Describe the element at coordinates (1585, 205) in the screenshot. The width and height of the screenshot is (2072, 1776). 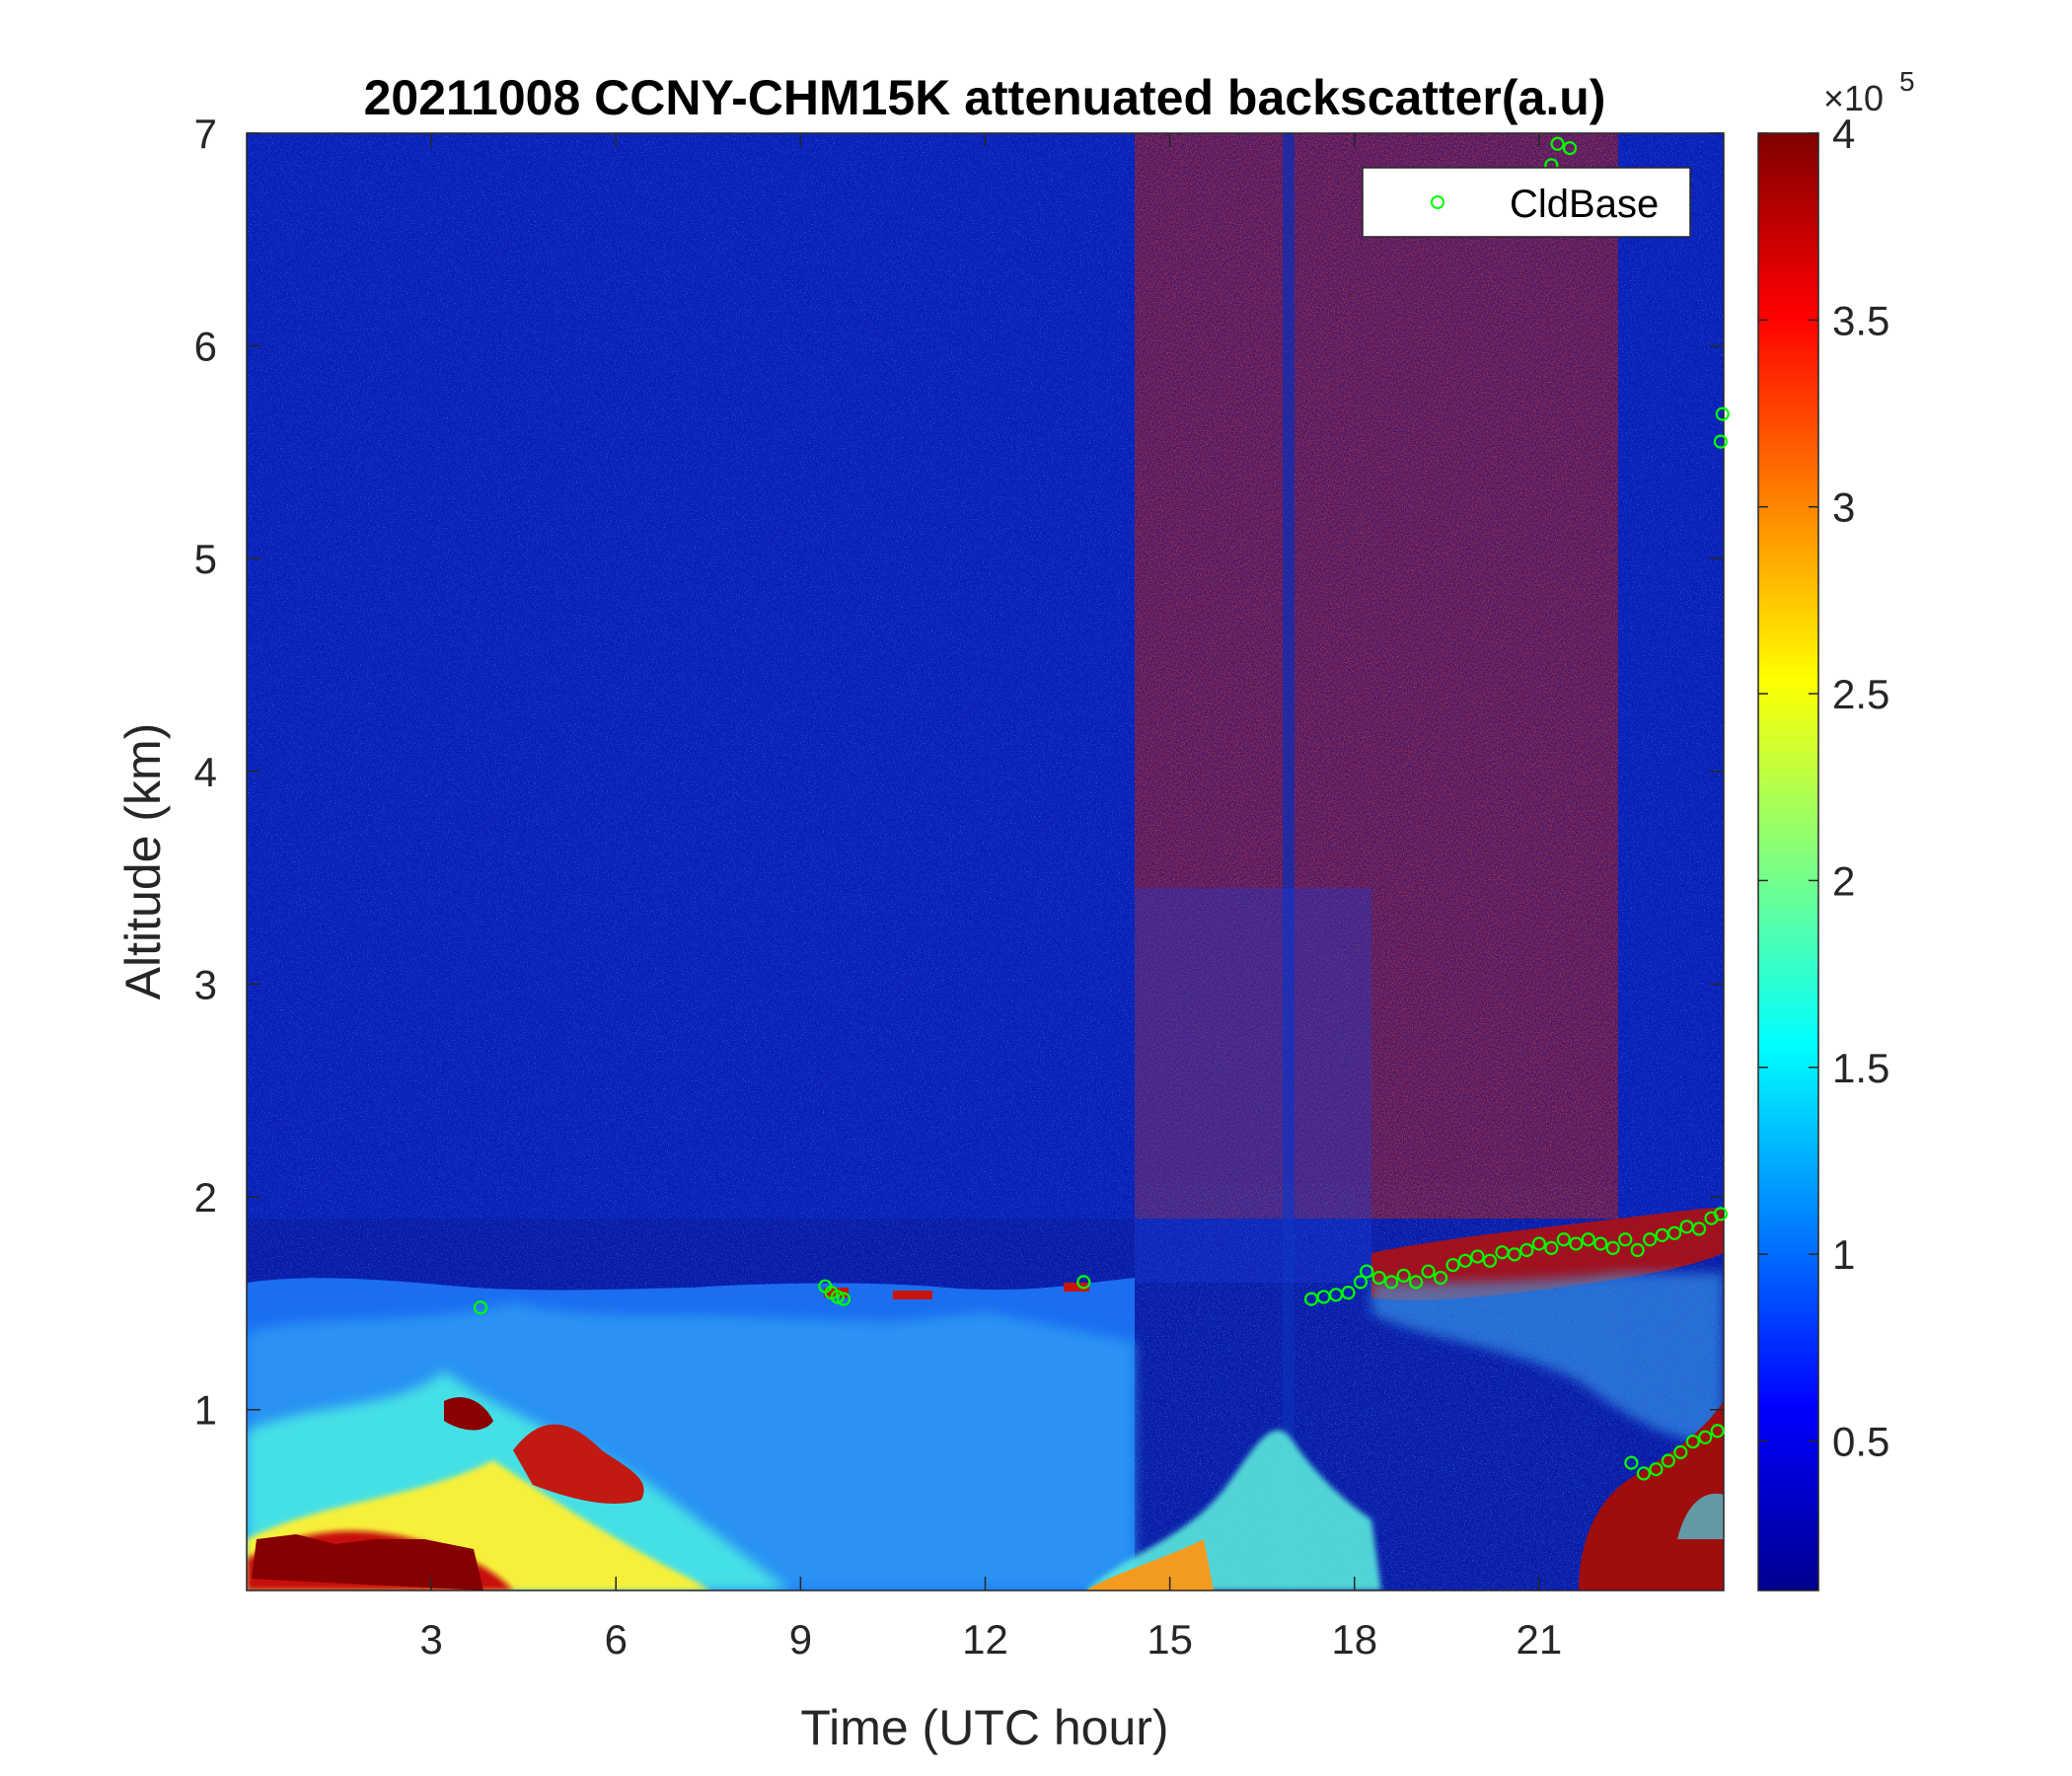
I see `legend-entry-cldbase: CldBase` at that location.